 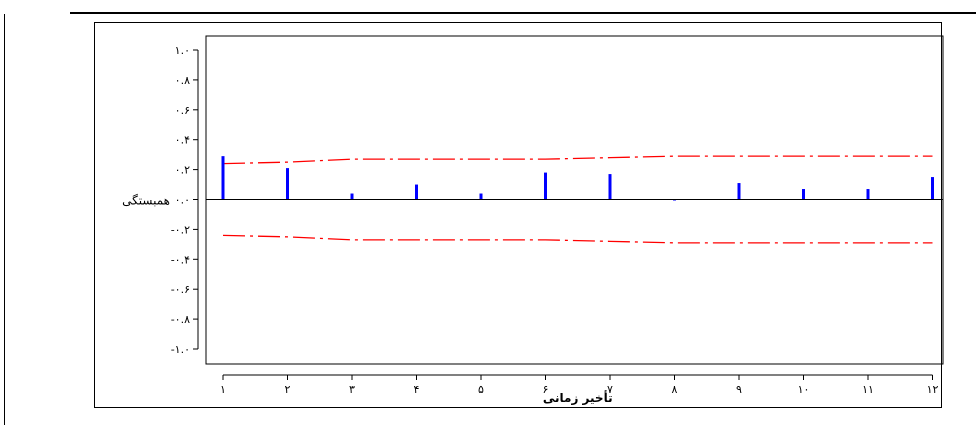 What do you see at coordinates (182, 50) in the screenshot?
I see `y-tick-label: ١.٠` at bounding box center [182, 50].